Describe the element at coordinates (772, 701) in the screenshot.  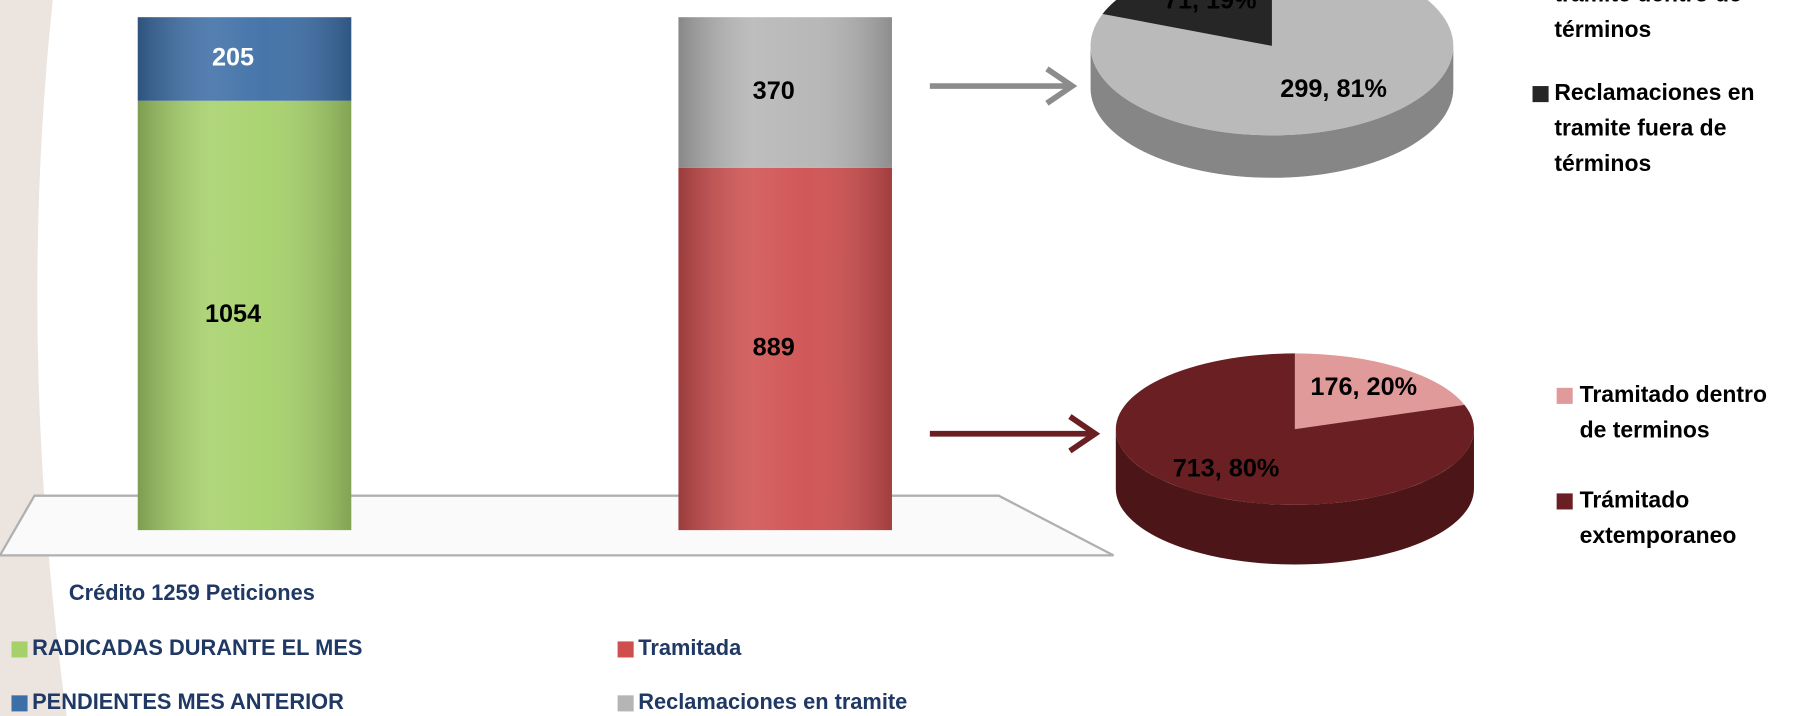
I see `legend-label: Reclamaciones en tramite` at that location.